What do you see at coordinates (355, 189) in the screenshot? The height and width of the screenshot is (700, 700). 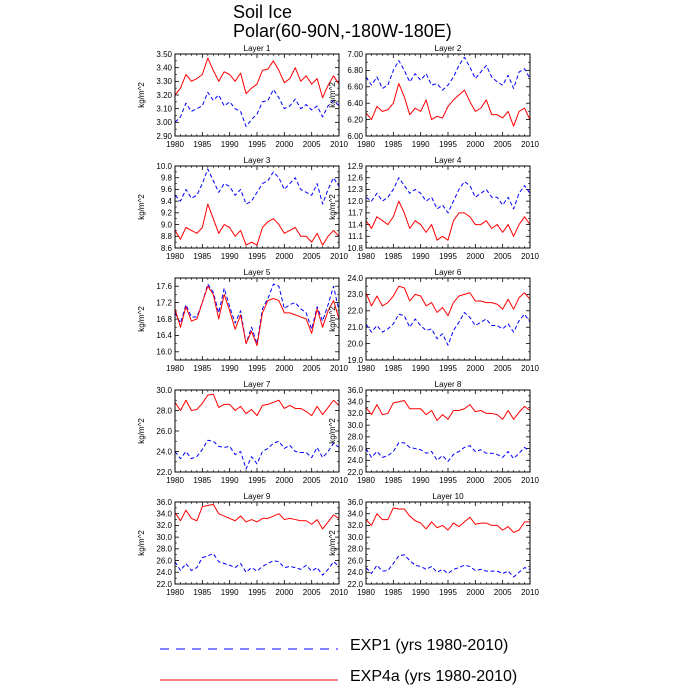 I see `y-tick-label: 12.3` at bounding box center [355, 189].